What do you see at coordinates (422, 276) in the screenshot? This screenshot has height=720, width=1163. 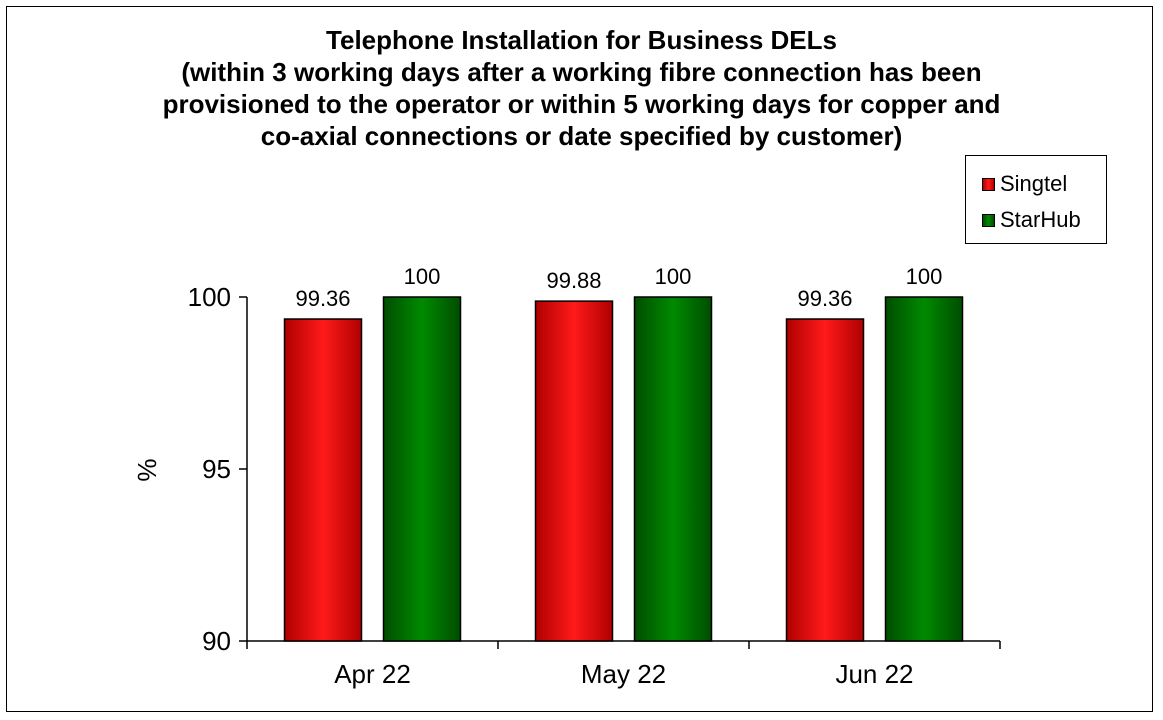 I see `data-label-starhub-1: 100` at bounding box center [422, 276].